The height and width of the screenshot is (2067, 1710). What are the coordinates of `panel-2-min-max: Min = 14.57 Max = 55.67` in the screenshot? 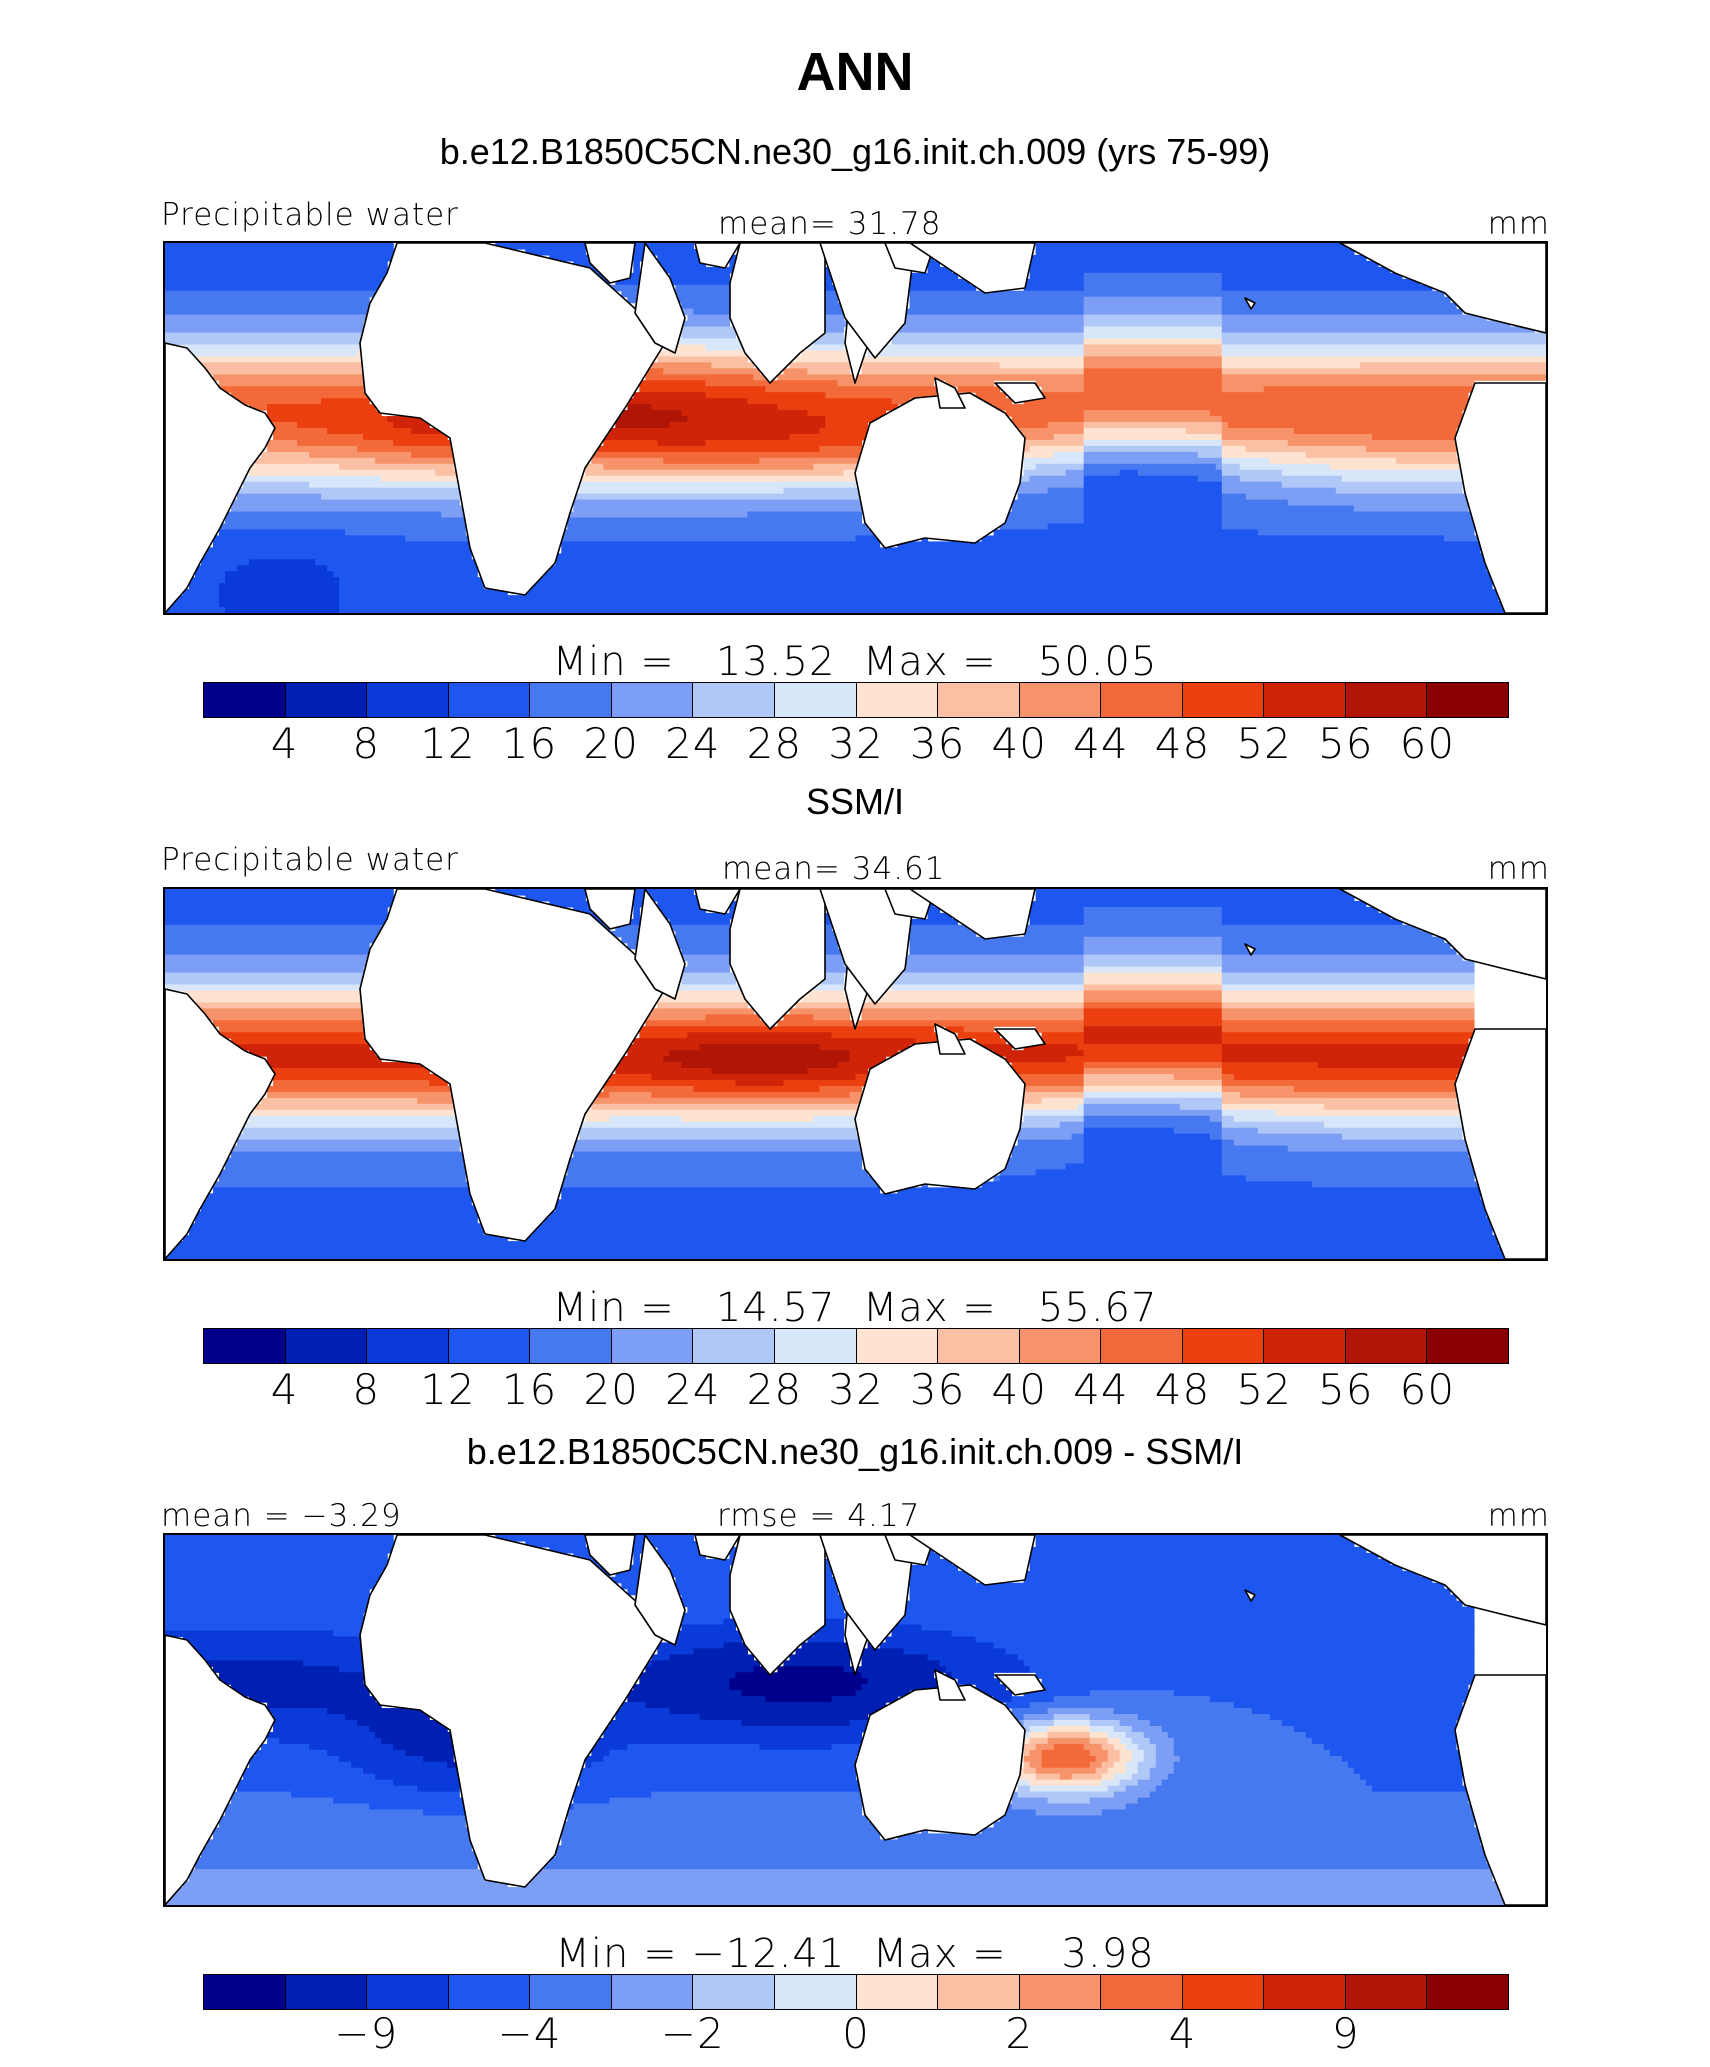 It's located at (855, 1308).